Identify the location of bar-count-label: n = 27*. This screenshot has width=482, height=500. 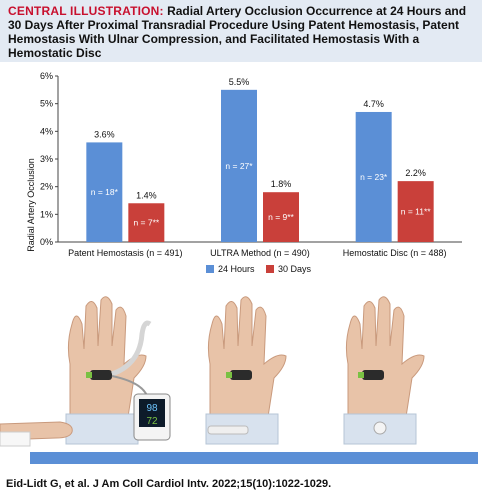
(239, 166).